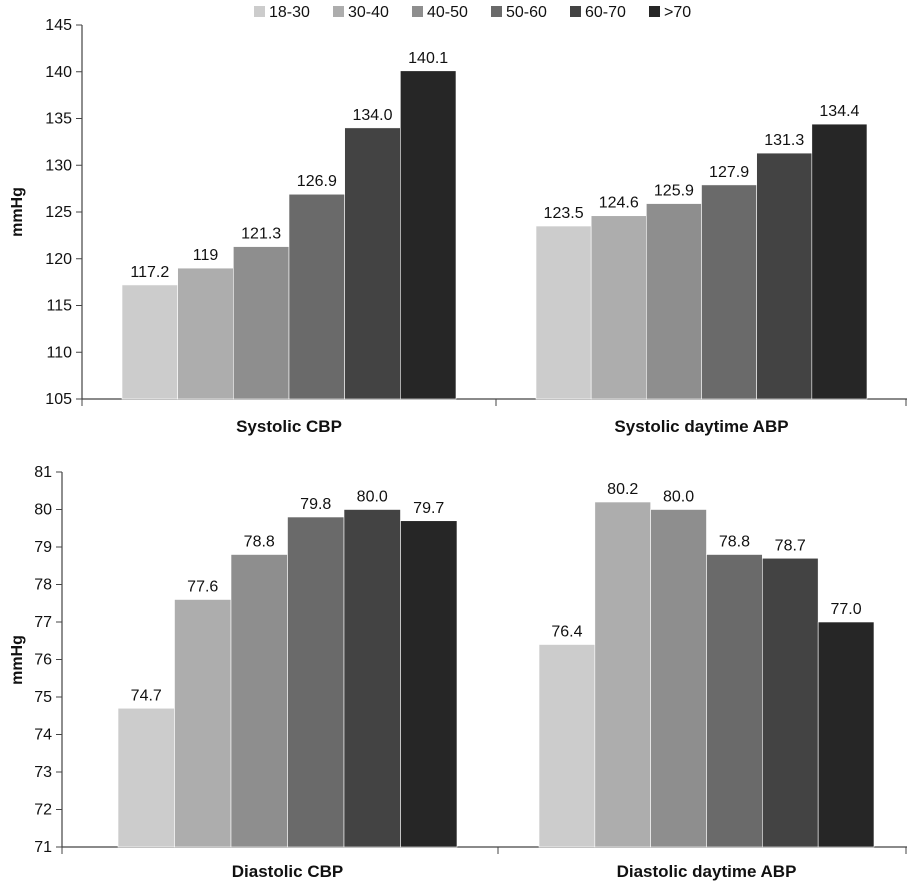 The width and height of the screenshot is (907, 885). Describe the element at coordinates (317, 181) in the screenshot. I see `data-label: 126.9` at that location.